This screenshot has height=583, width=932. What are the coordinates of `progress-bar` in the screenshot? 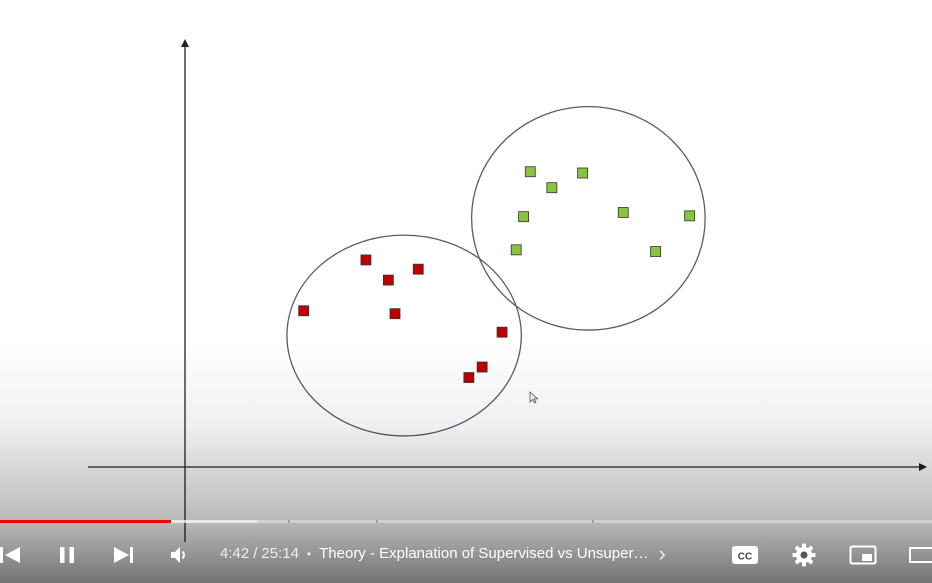 It's located at (466, 522).